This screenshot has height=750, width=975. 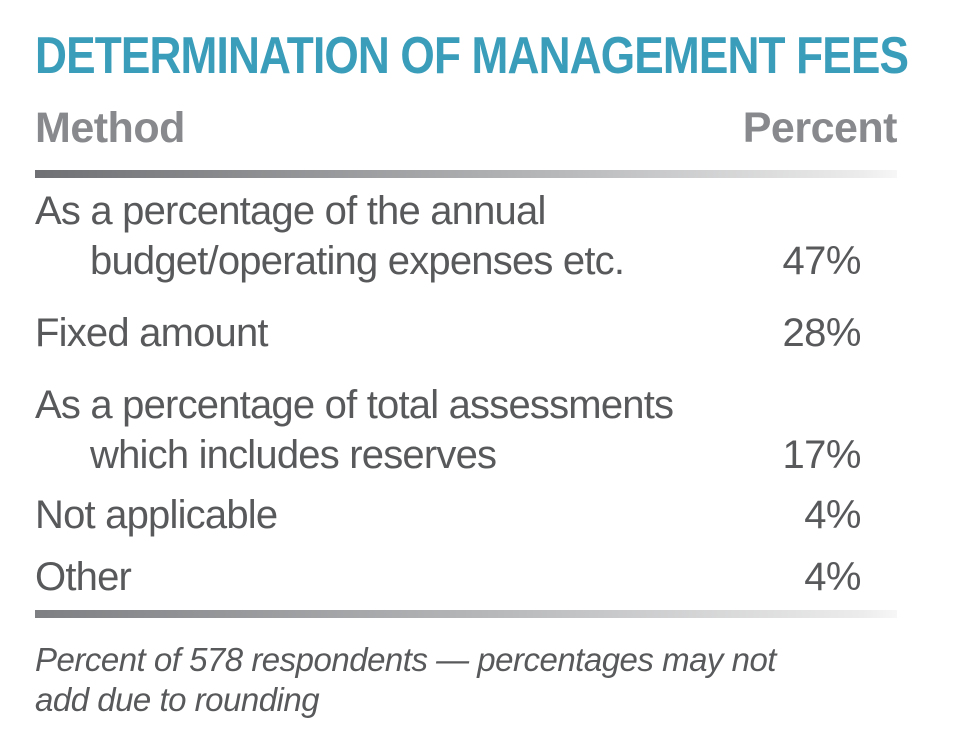 What do you see at coordinates (83, 577) in the screenshot?
I see `method-label-line1: Other` at bounding box center [83, 577].